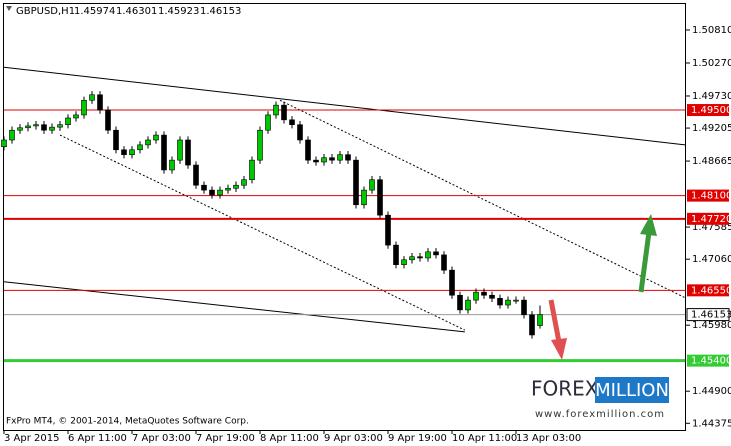 This screenshot has height=446, width=731. What do you see at coordinates (94, 11) in the screenshot?
I see `header-open: 1.45974` at bounding box center [94, 11].